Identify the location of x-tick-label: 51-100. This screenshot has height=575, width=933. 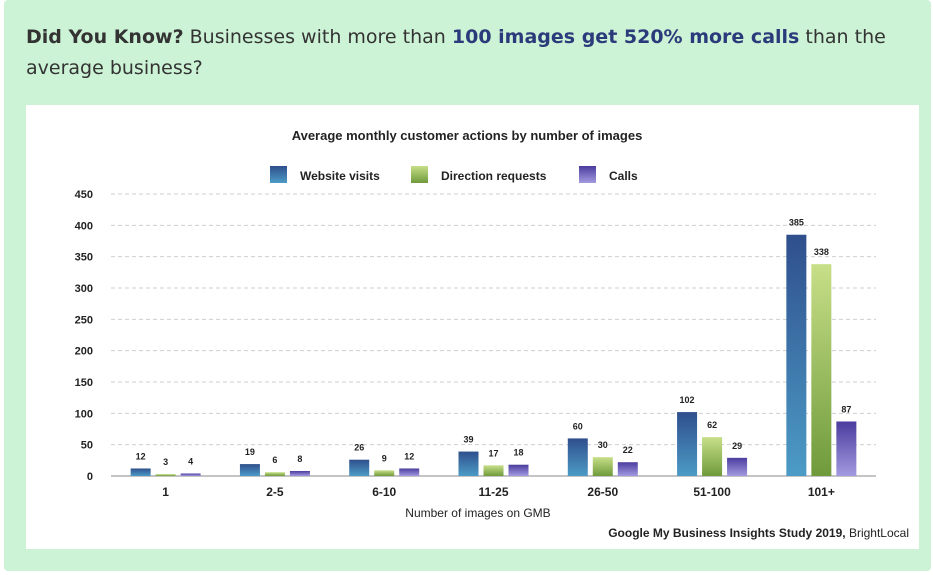
(712, 492).